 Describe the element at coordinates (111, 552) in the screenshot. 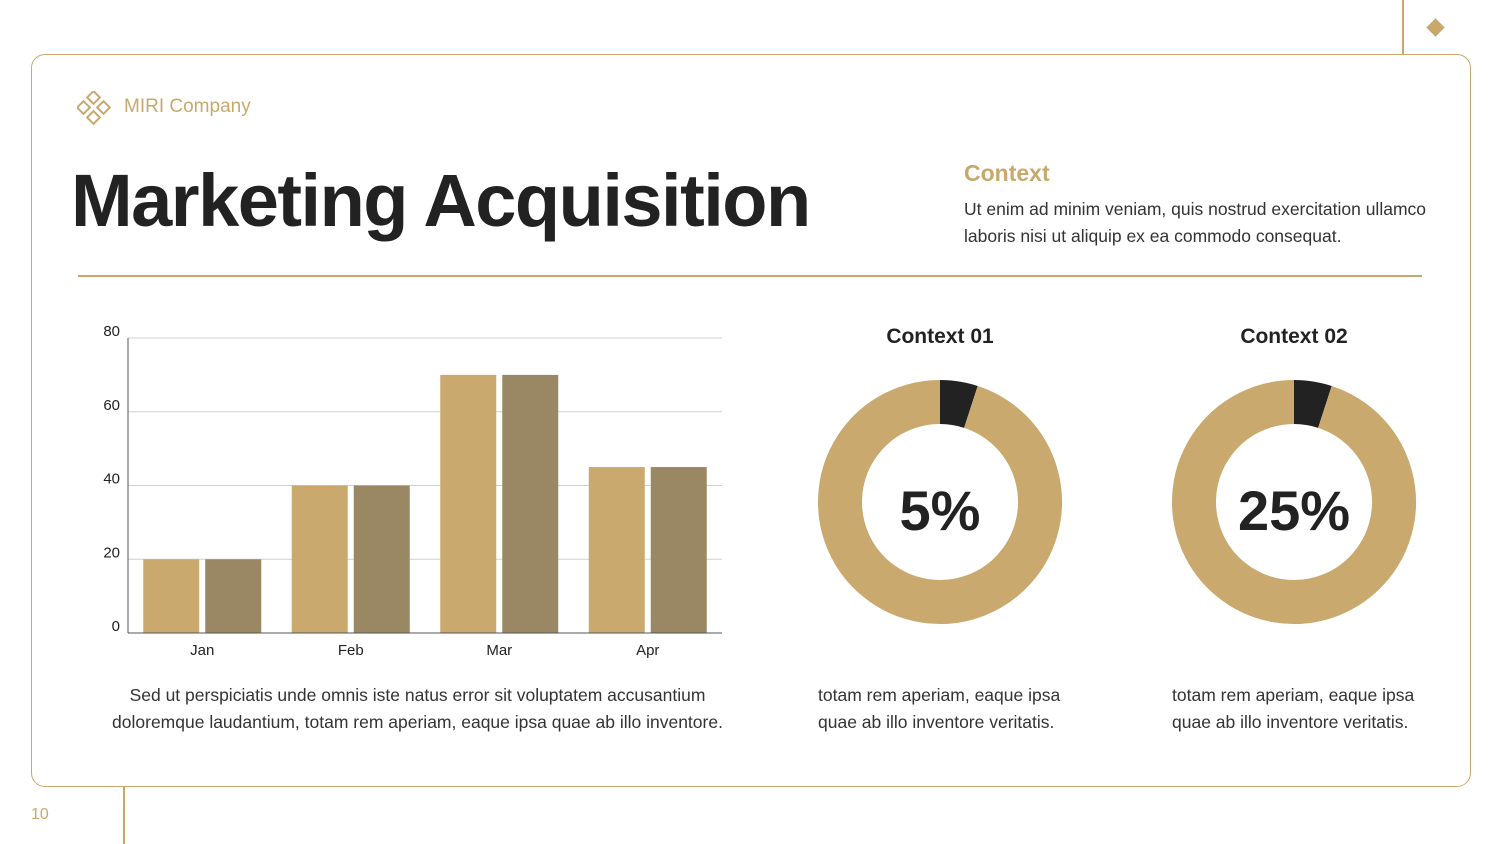

I see `y-tick-label: 20` at that location.